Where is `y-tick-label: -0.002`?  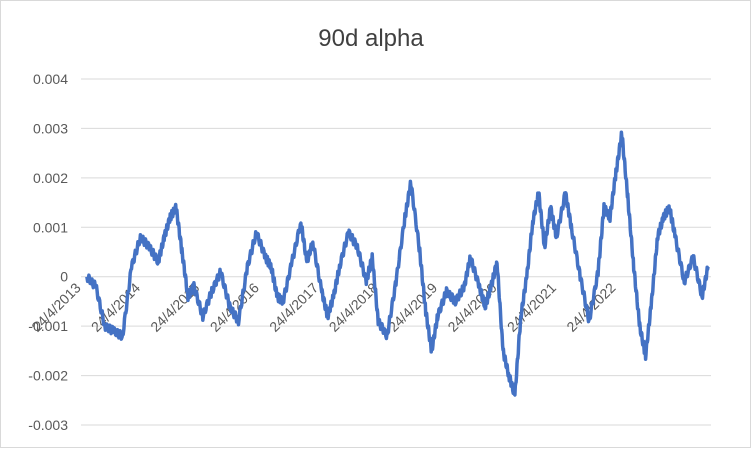
y-tick-label: -0.002 is located at coordinates (48, 376).